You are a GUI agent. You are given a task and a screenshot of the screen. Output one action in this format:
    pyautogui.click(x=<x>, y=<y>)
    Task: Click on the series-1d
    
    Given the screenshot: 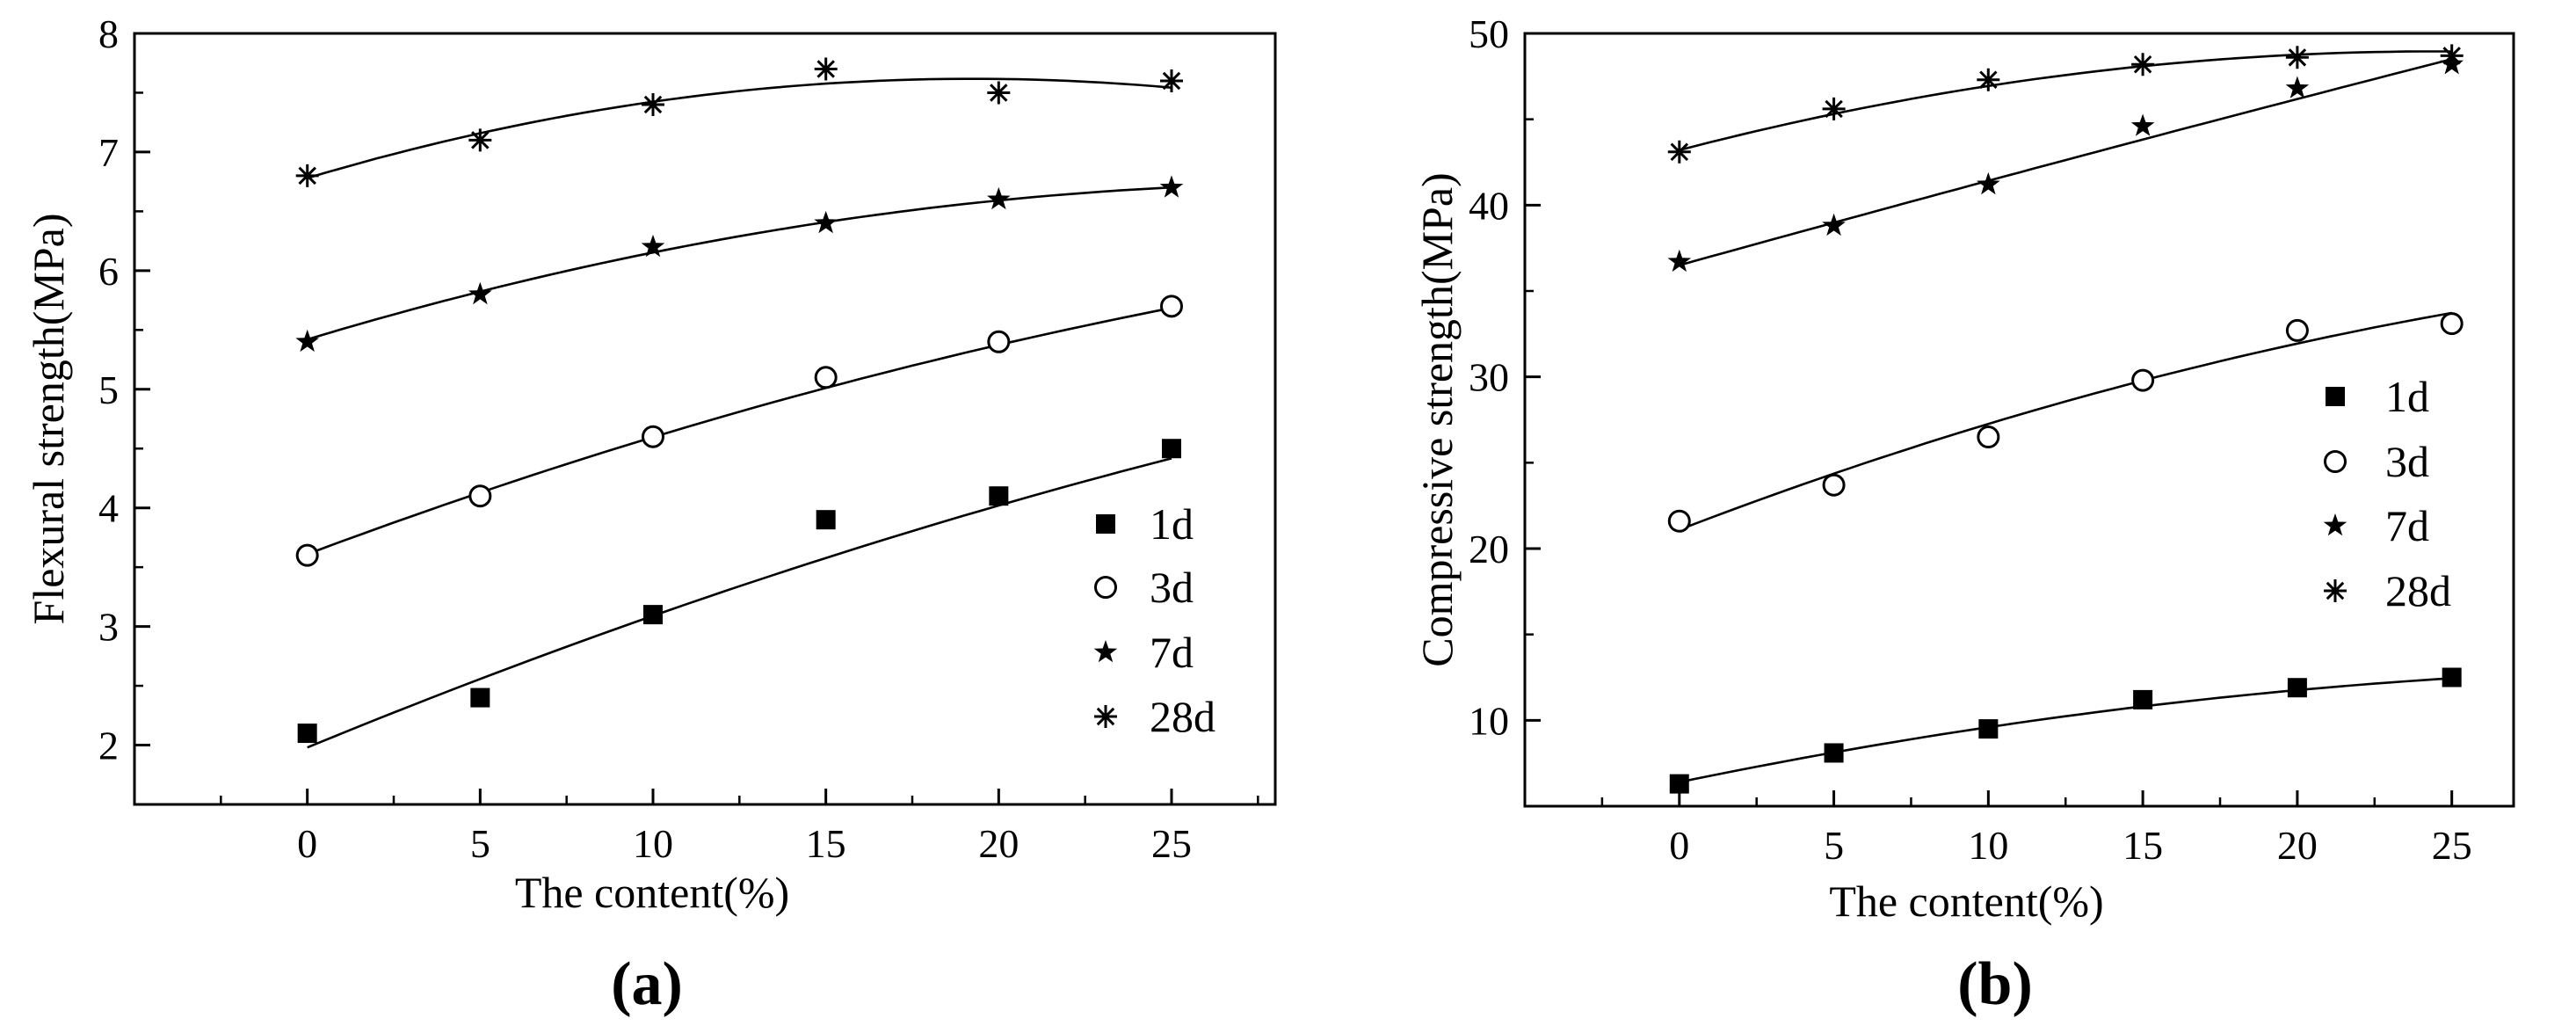 What is the action you would take?
    pyautogui.click(x=739, y=594)
    